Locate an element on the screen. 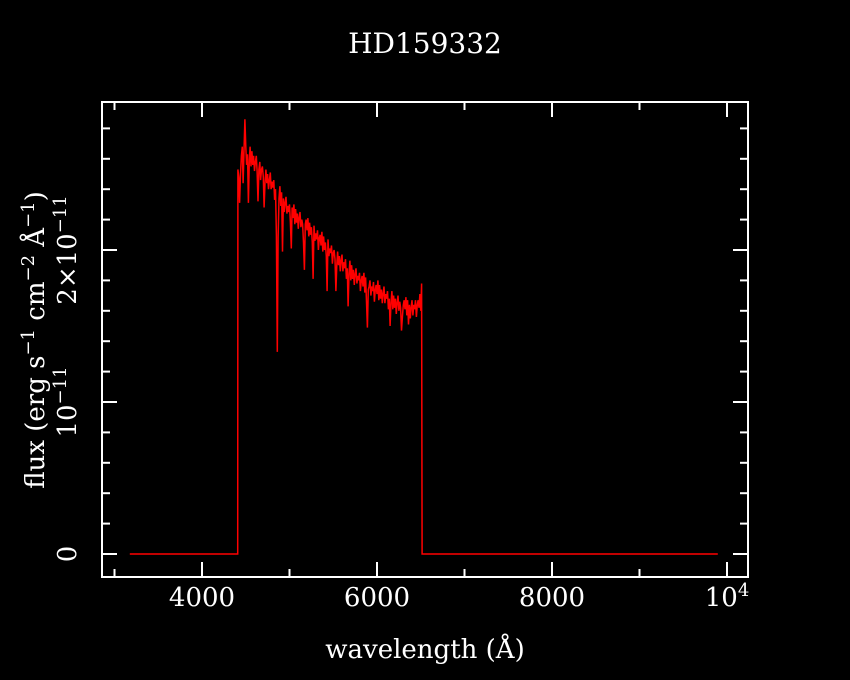  chart-title: HD159332 is located at coordinates (425, 43).